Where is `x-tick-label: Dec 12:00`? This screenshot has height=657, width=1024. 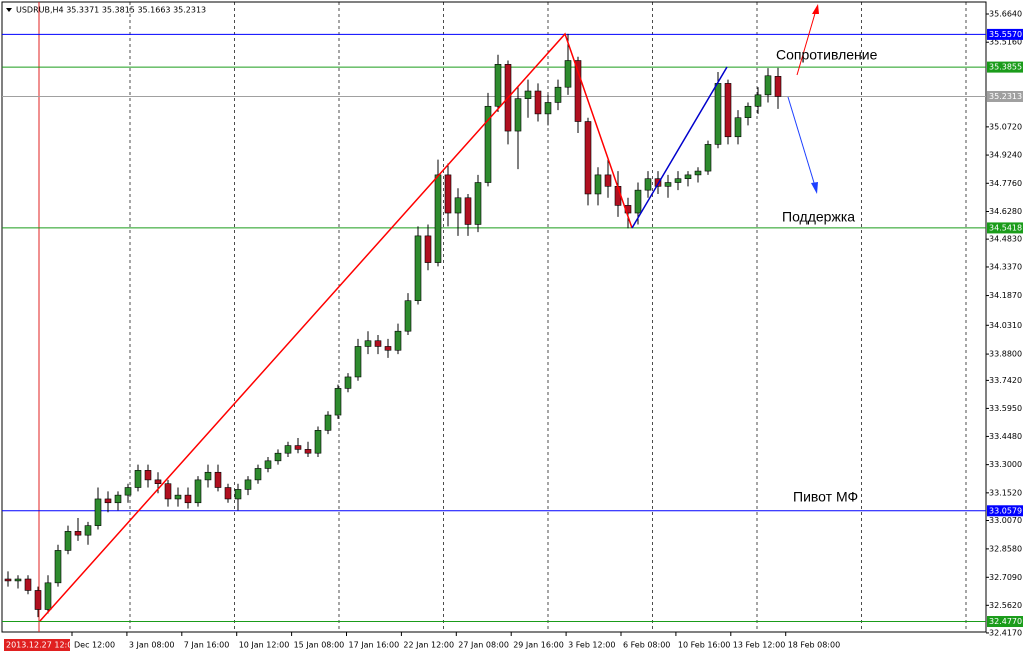
x-tick-label: Dec 12:00 is located at coordinates (94, 645).